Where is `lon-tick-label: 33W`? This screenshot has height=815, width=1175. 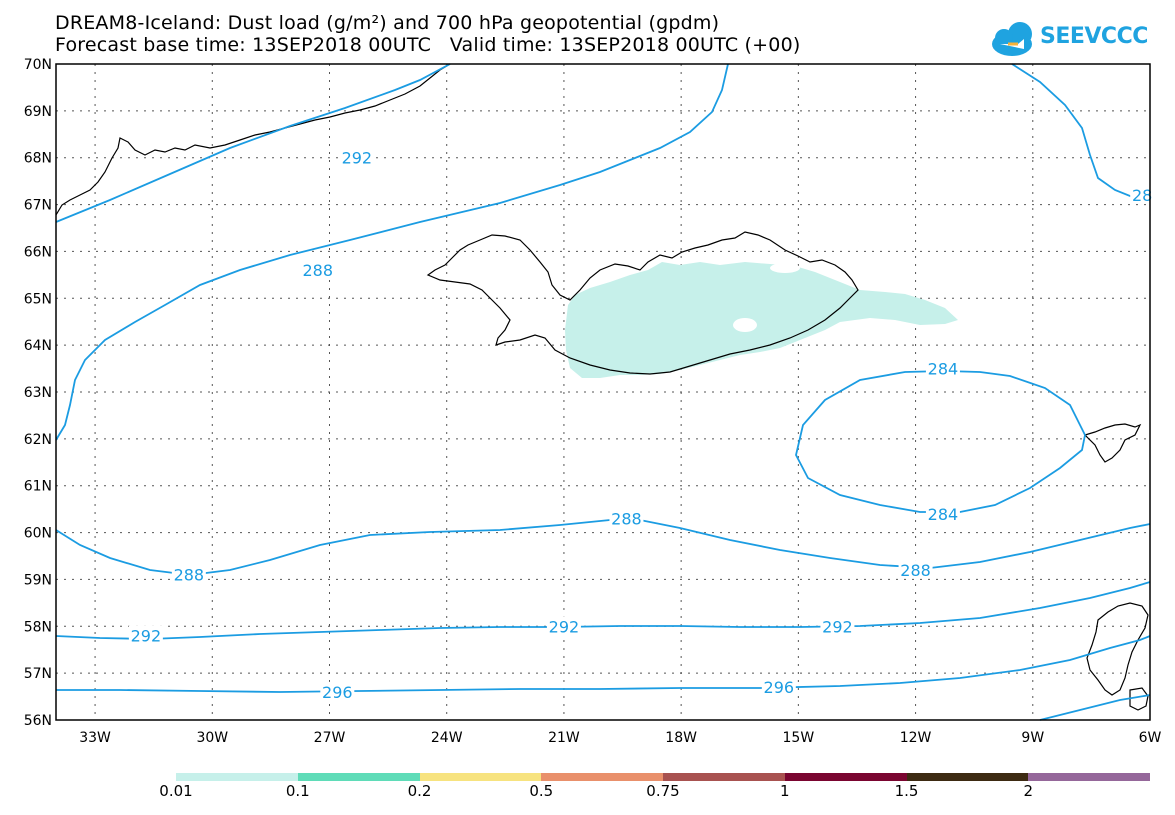
lon-tick-label: 33W is located at coordinates (95, 738).